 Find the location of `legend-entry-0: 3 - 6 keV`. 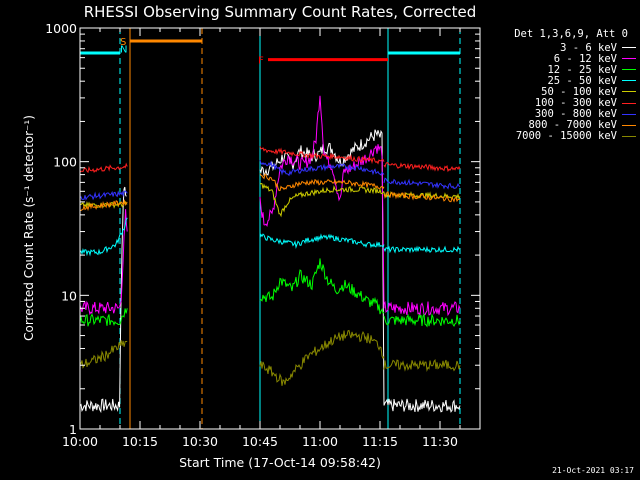

legend-entry-0: 3 - 6 keV is located at coordinates (562, 47).